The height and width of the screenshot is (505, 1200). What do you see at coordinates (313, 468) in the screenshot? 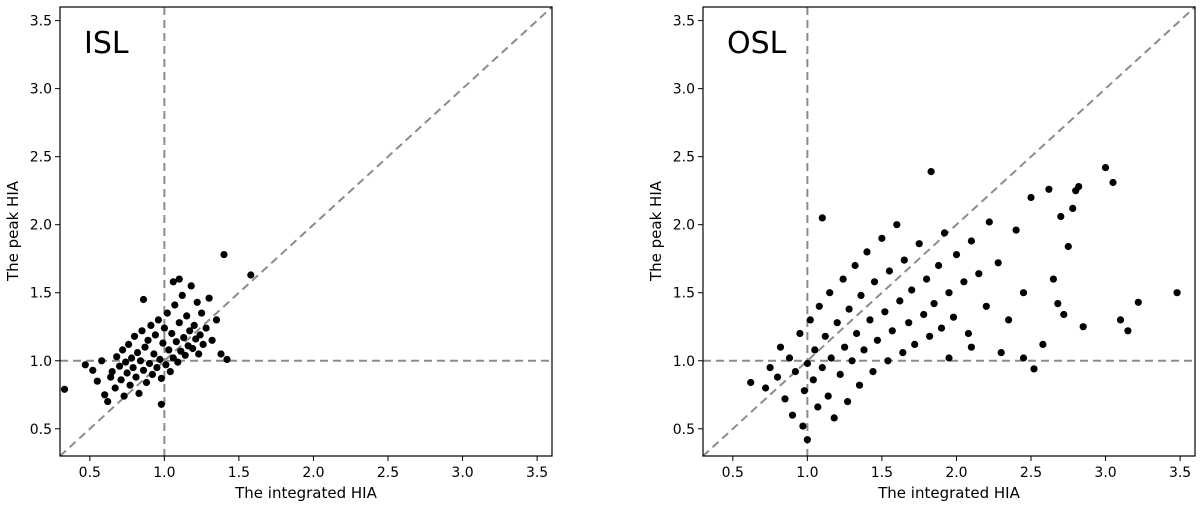
I see `x-axis-ticks: 0.5 1.0 1.5 2.0 2.5 3.0 3.5` at bounding box center [313, 468].